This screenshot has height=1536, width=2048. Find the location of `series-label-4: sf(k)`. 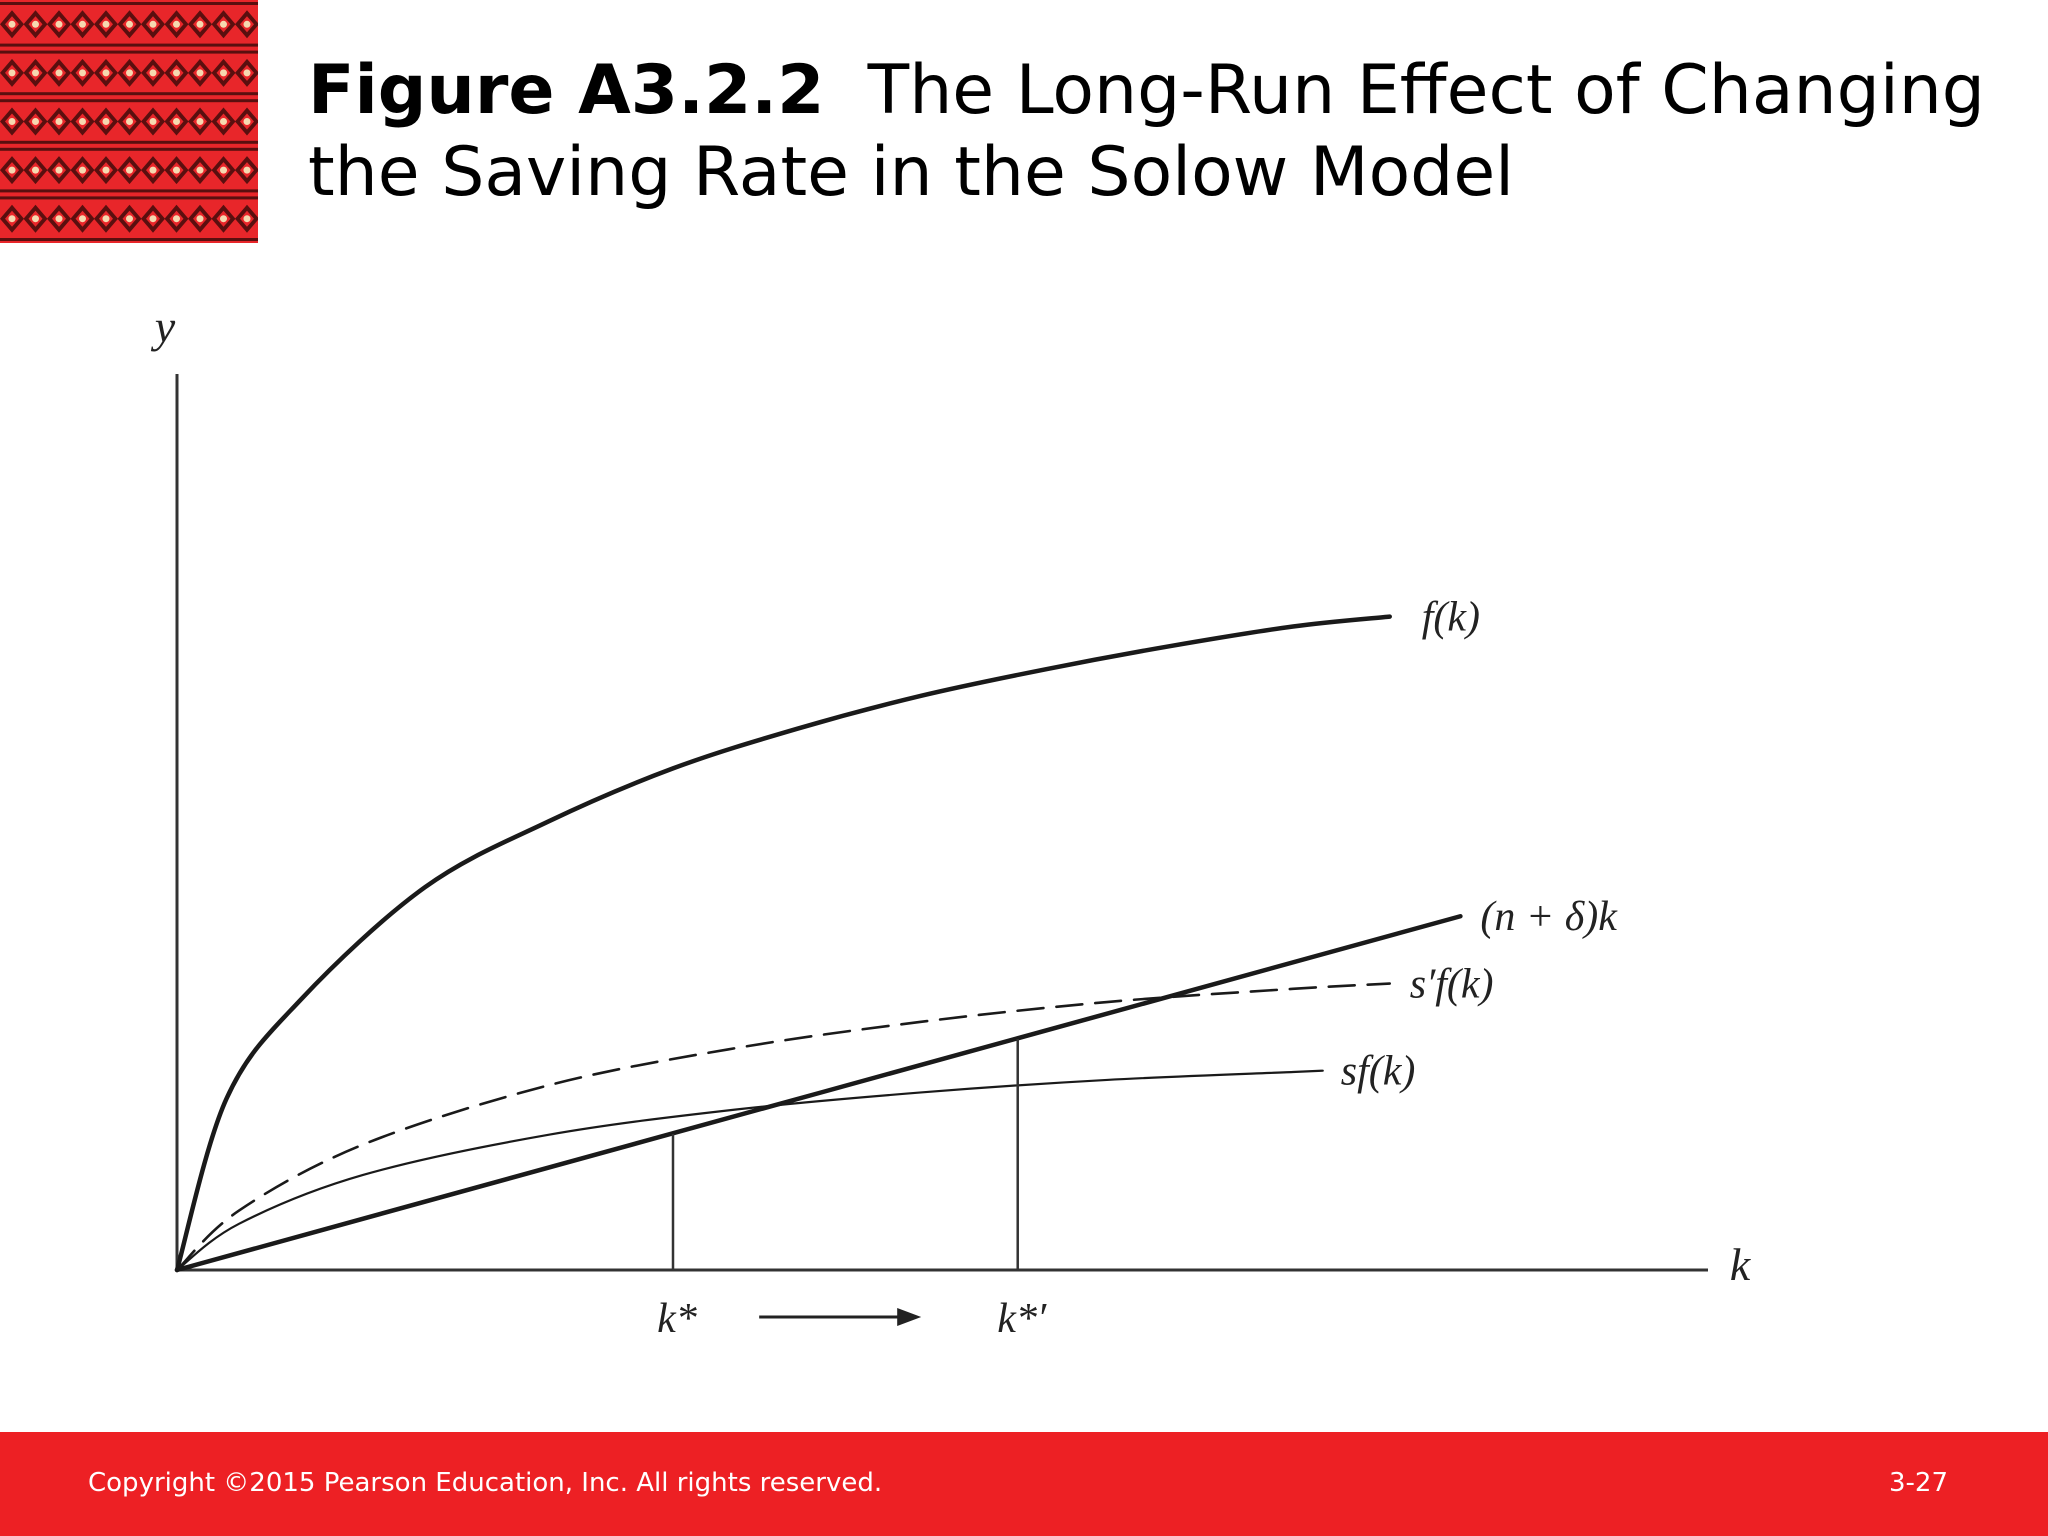

series-label-4: sf(k) is located at coordinates (1378, 1072).